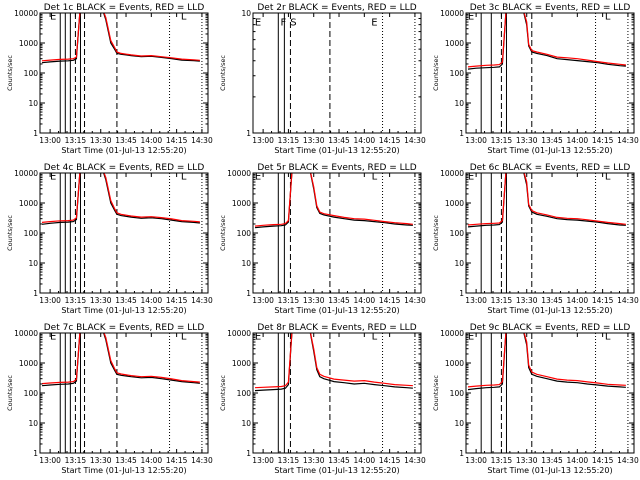 The height and width of the screenshot is (480, 640). What do you see at coordinates (124, 328) in the screenshot?
I see `panel-title: Det 7c BLACK = Events, RED = LLD` at bounding box center [124, 328].